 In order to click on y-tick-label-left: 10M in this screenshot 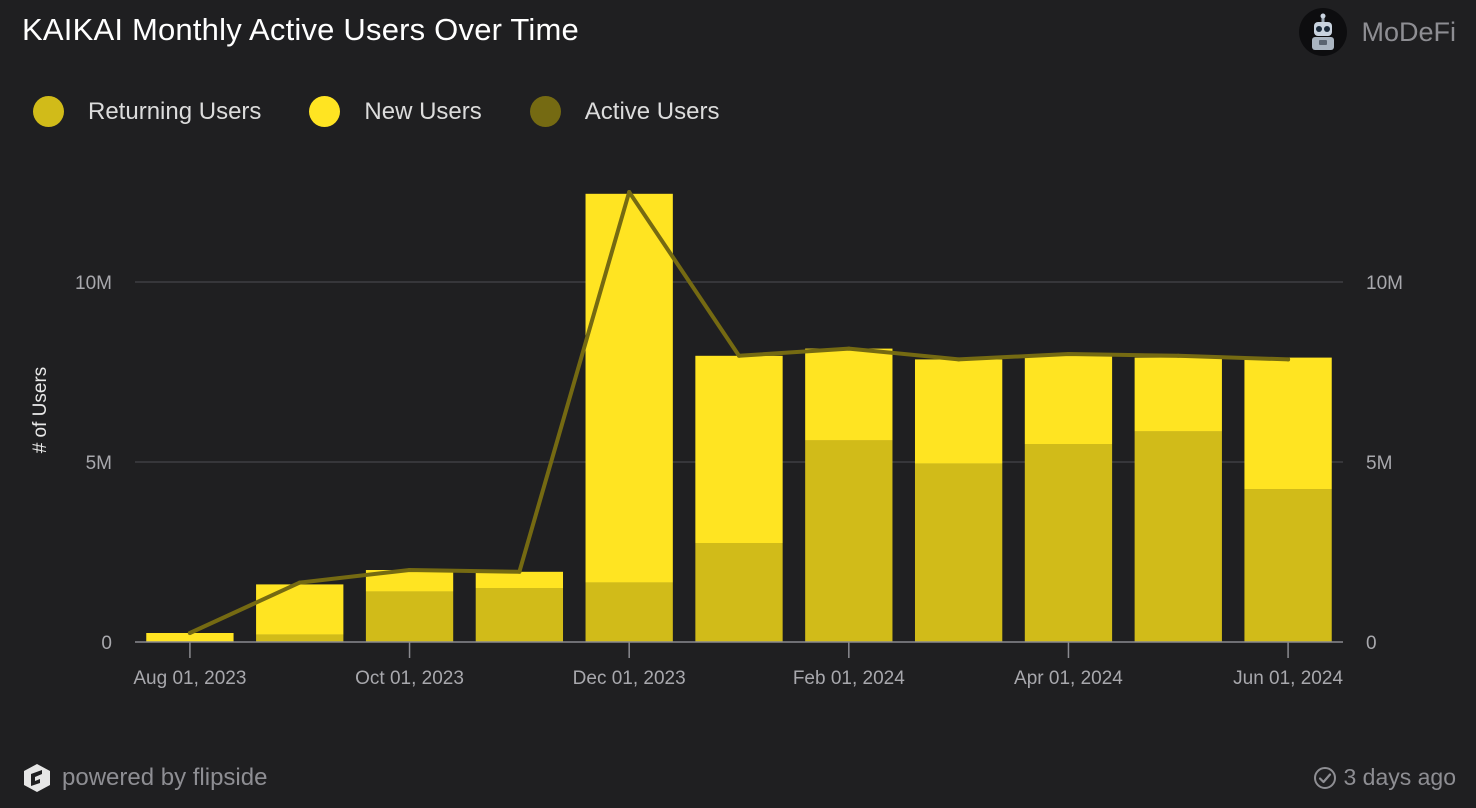, I will do `click(93, 283)`.